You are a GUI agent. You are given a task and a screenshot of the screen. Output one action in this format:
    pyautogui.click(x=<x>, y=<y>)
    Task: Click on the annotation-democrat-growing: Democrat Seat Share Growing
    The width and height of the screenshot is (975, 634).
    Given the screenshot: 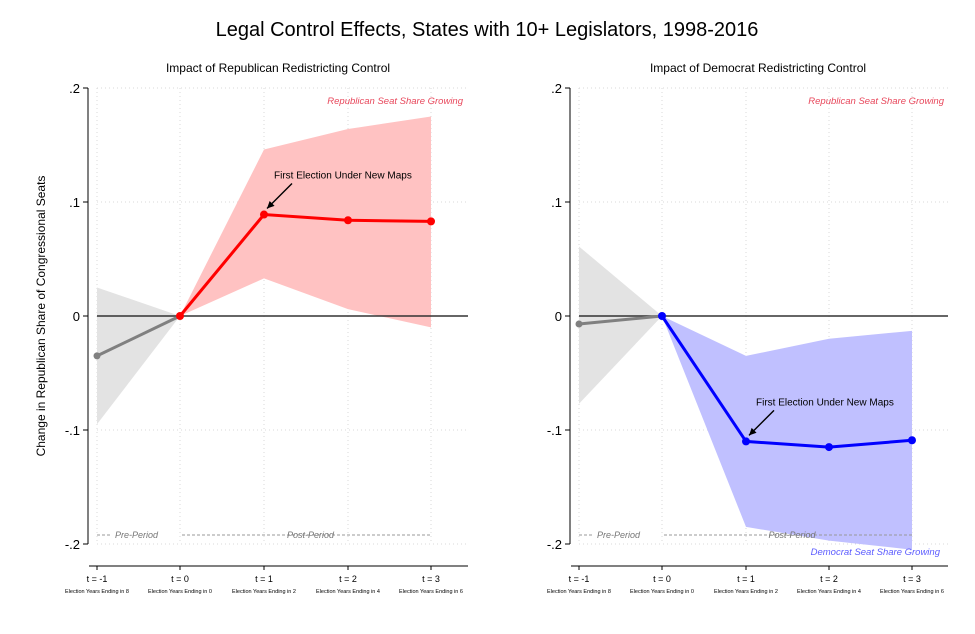 What is the action you would take?
    pyautogui.click(x=876, y=552)
    